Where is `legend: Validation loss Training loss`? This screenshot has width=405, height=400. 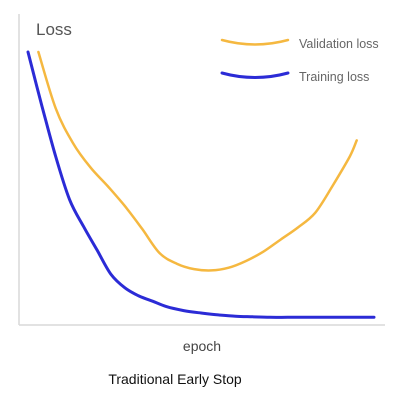
legend: Validation loss Training loss is located at coordinates (299, 60).